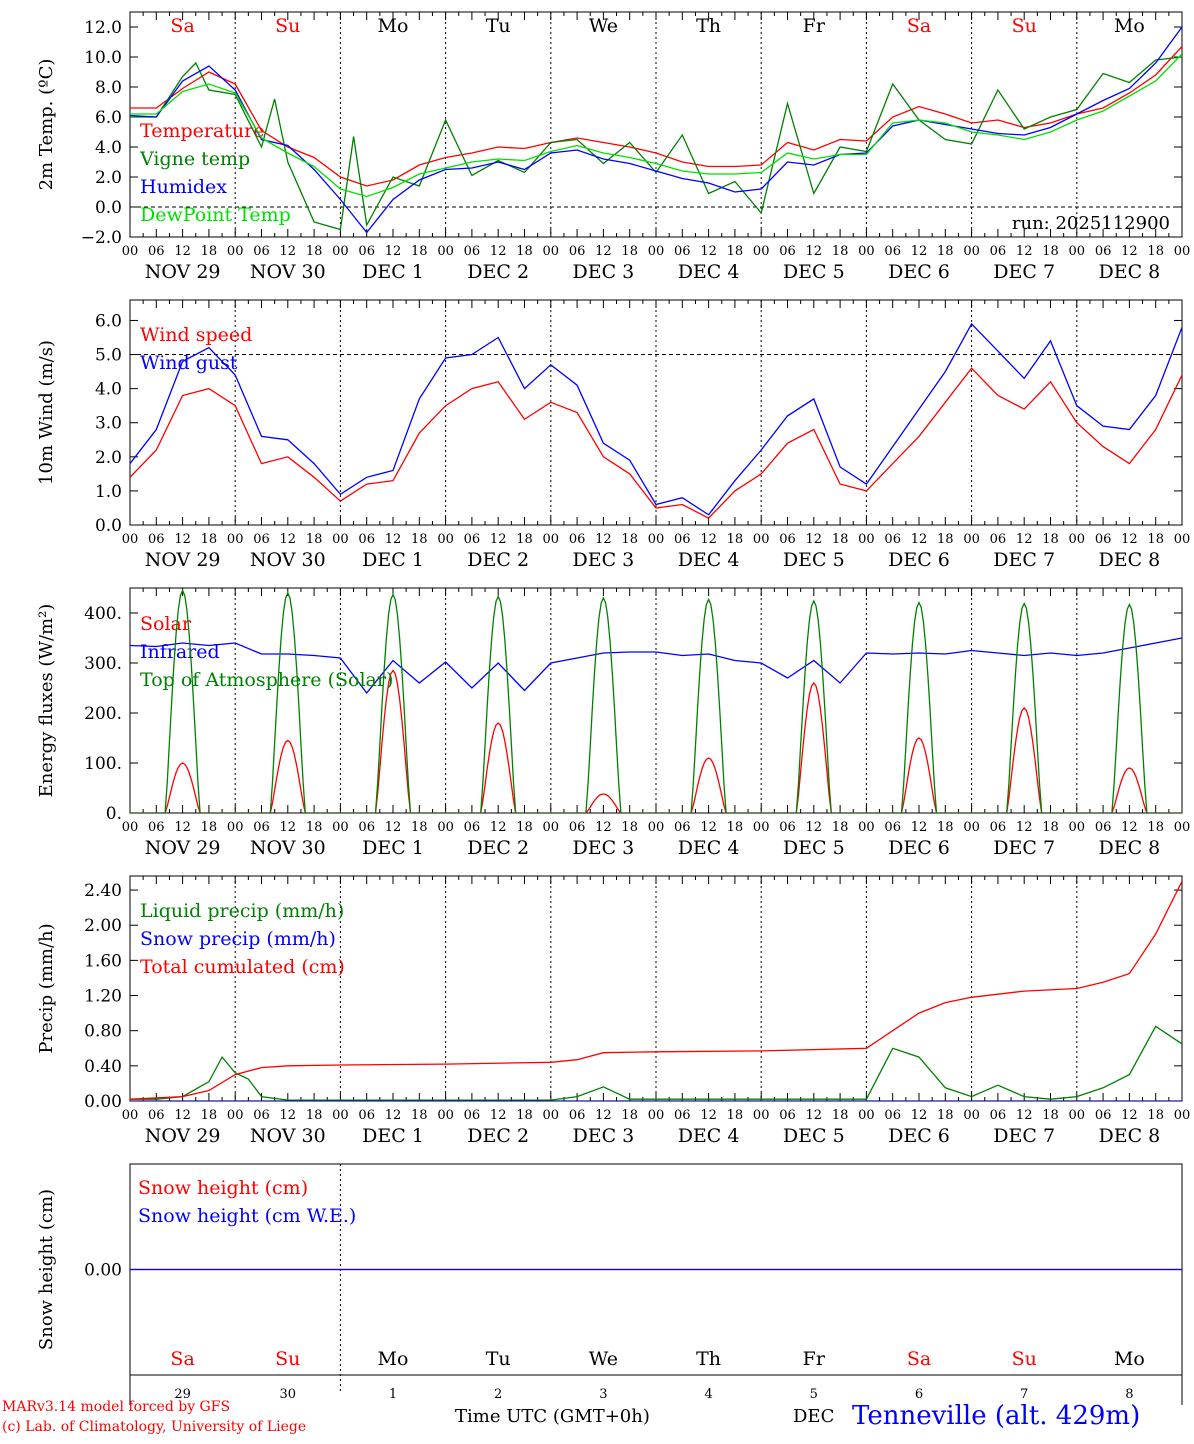 The image size is (1194, 1444). I want to click on y-tick-label: 12.0, so click(103, 28).